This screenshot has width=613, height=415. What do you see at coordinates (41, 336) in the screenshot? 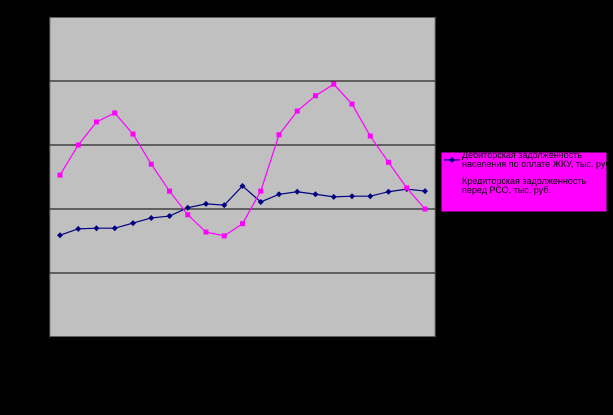
I see `y-tick-label: 0` at bounding box center [41, 336].